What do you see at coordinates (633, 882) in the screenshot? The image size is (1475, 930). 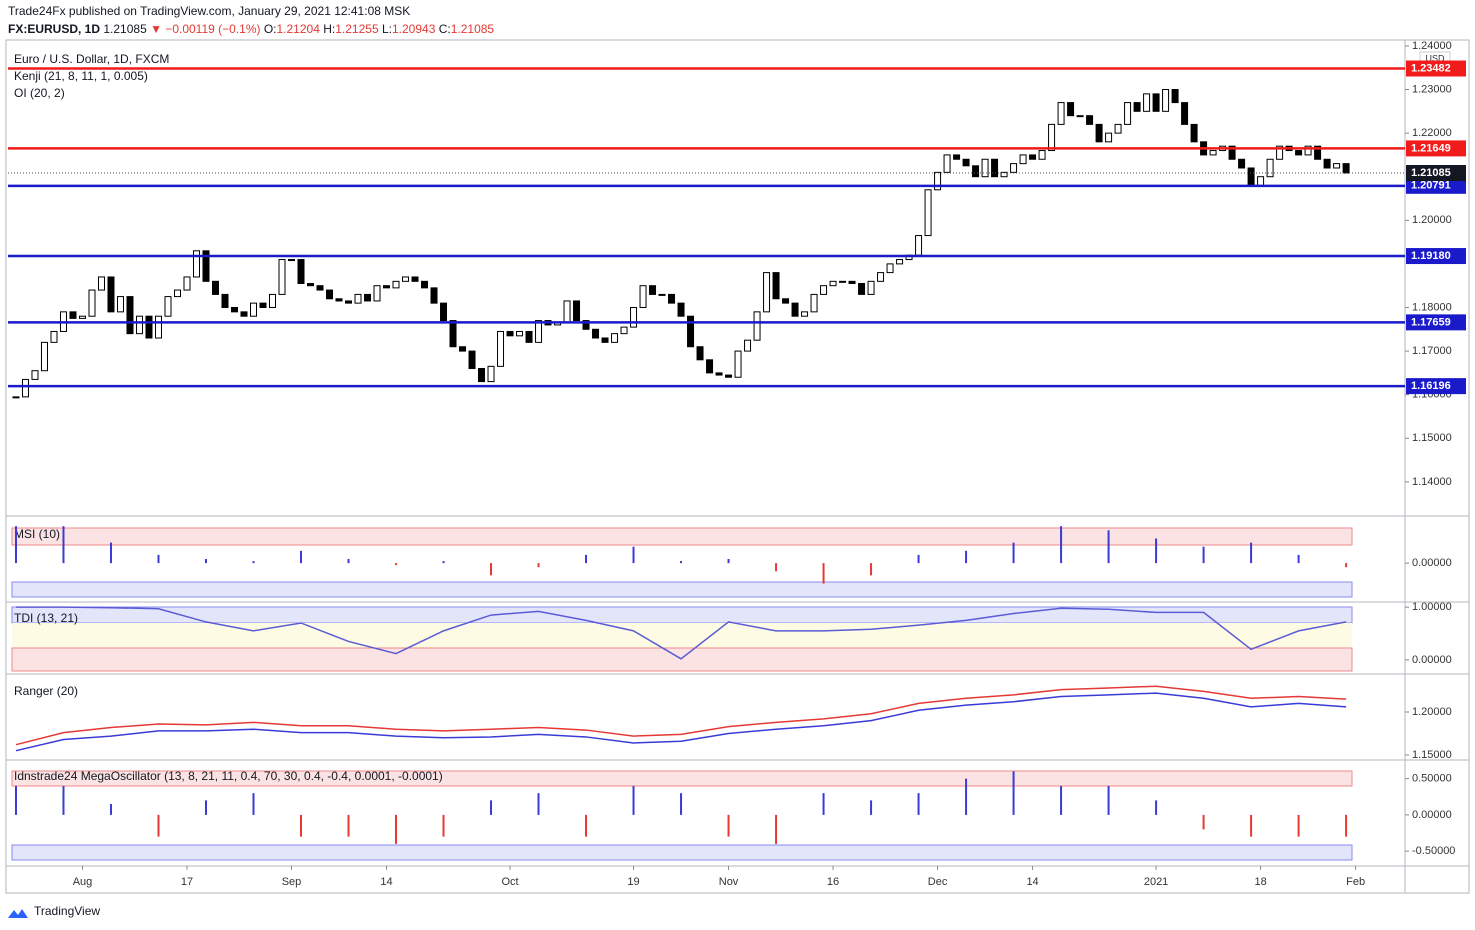 I see `x-tick-label: 19` at bounding box center [633, 882].